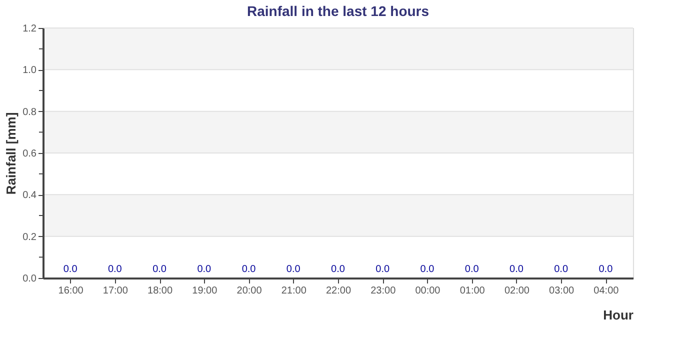  Describe the element at coordinates (29, 29) in the screenshot. I see `y-tick-label: 1.2` at that location.